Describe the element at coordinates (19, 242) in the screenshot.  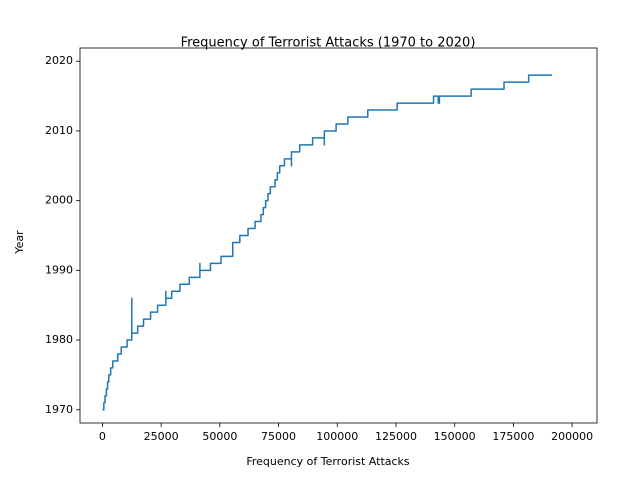
I see `y-axis-label: Year` at that location.